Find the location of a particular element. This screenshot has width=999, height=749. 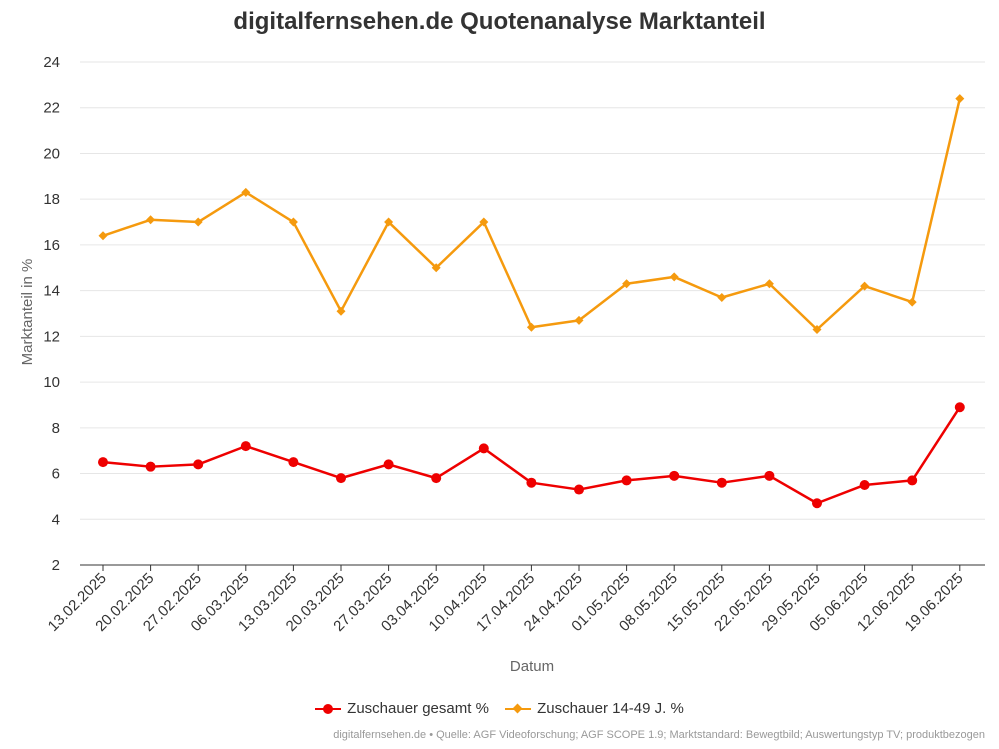

legend-item-14-49: Zuschauer 14-49 J. % is located at coordinates (594, 708).